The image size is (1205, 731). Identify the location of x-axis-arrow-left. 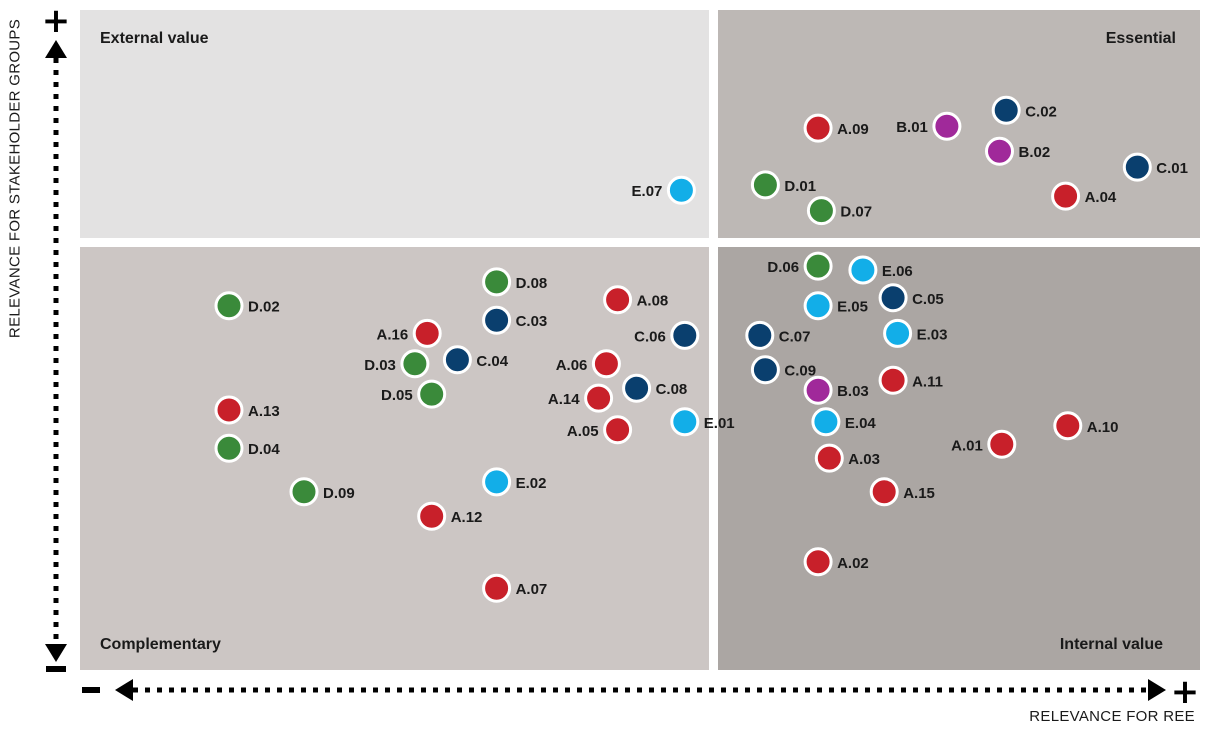
(124, 690).